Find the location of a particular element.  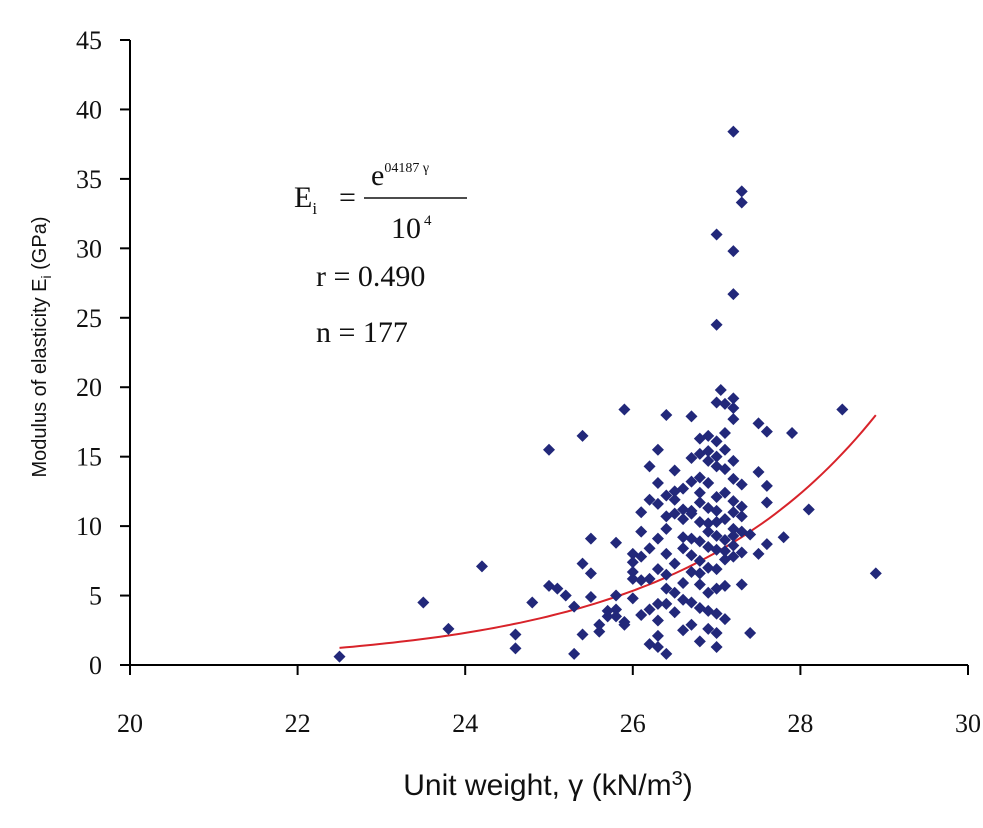

x-axis-title-tail: ) is located at coordinates (688, 785).